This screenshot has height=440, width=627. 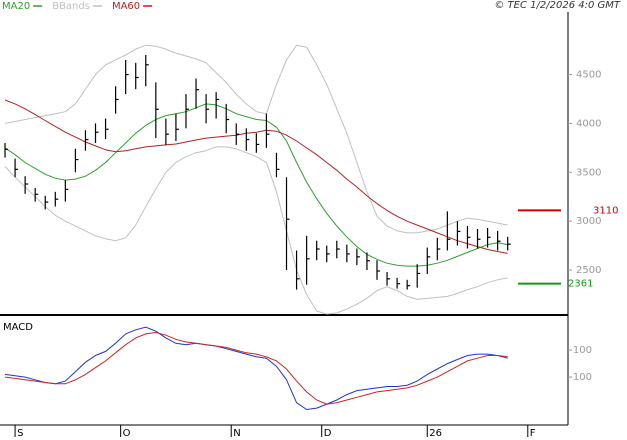 What do you see at coordinates (588, 270) in the screenshot?
I see `y-tick-label: 2500` at bounding box center [588, 270].